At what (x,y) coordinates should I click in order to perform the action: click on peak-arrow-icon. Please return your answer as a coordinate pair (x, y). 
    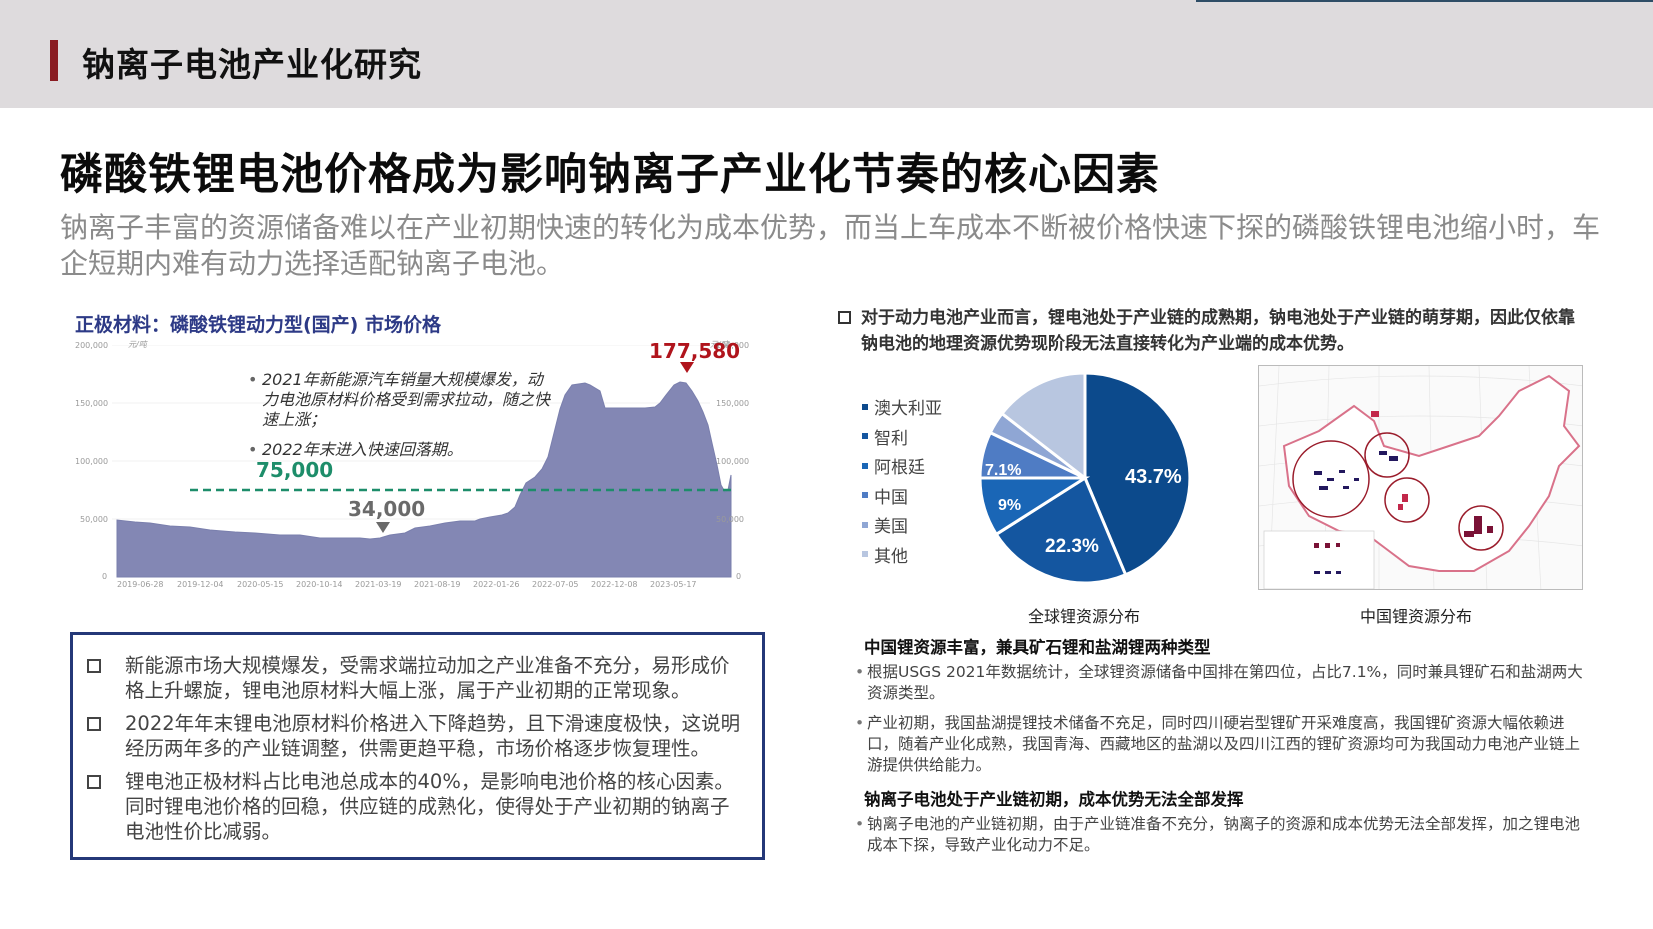
    Looking at the image, I should click on (687, 367).